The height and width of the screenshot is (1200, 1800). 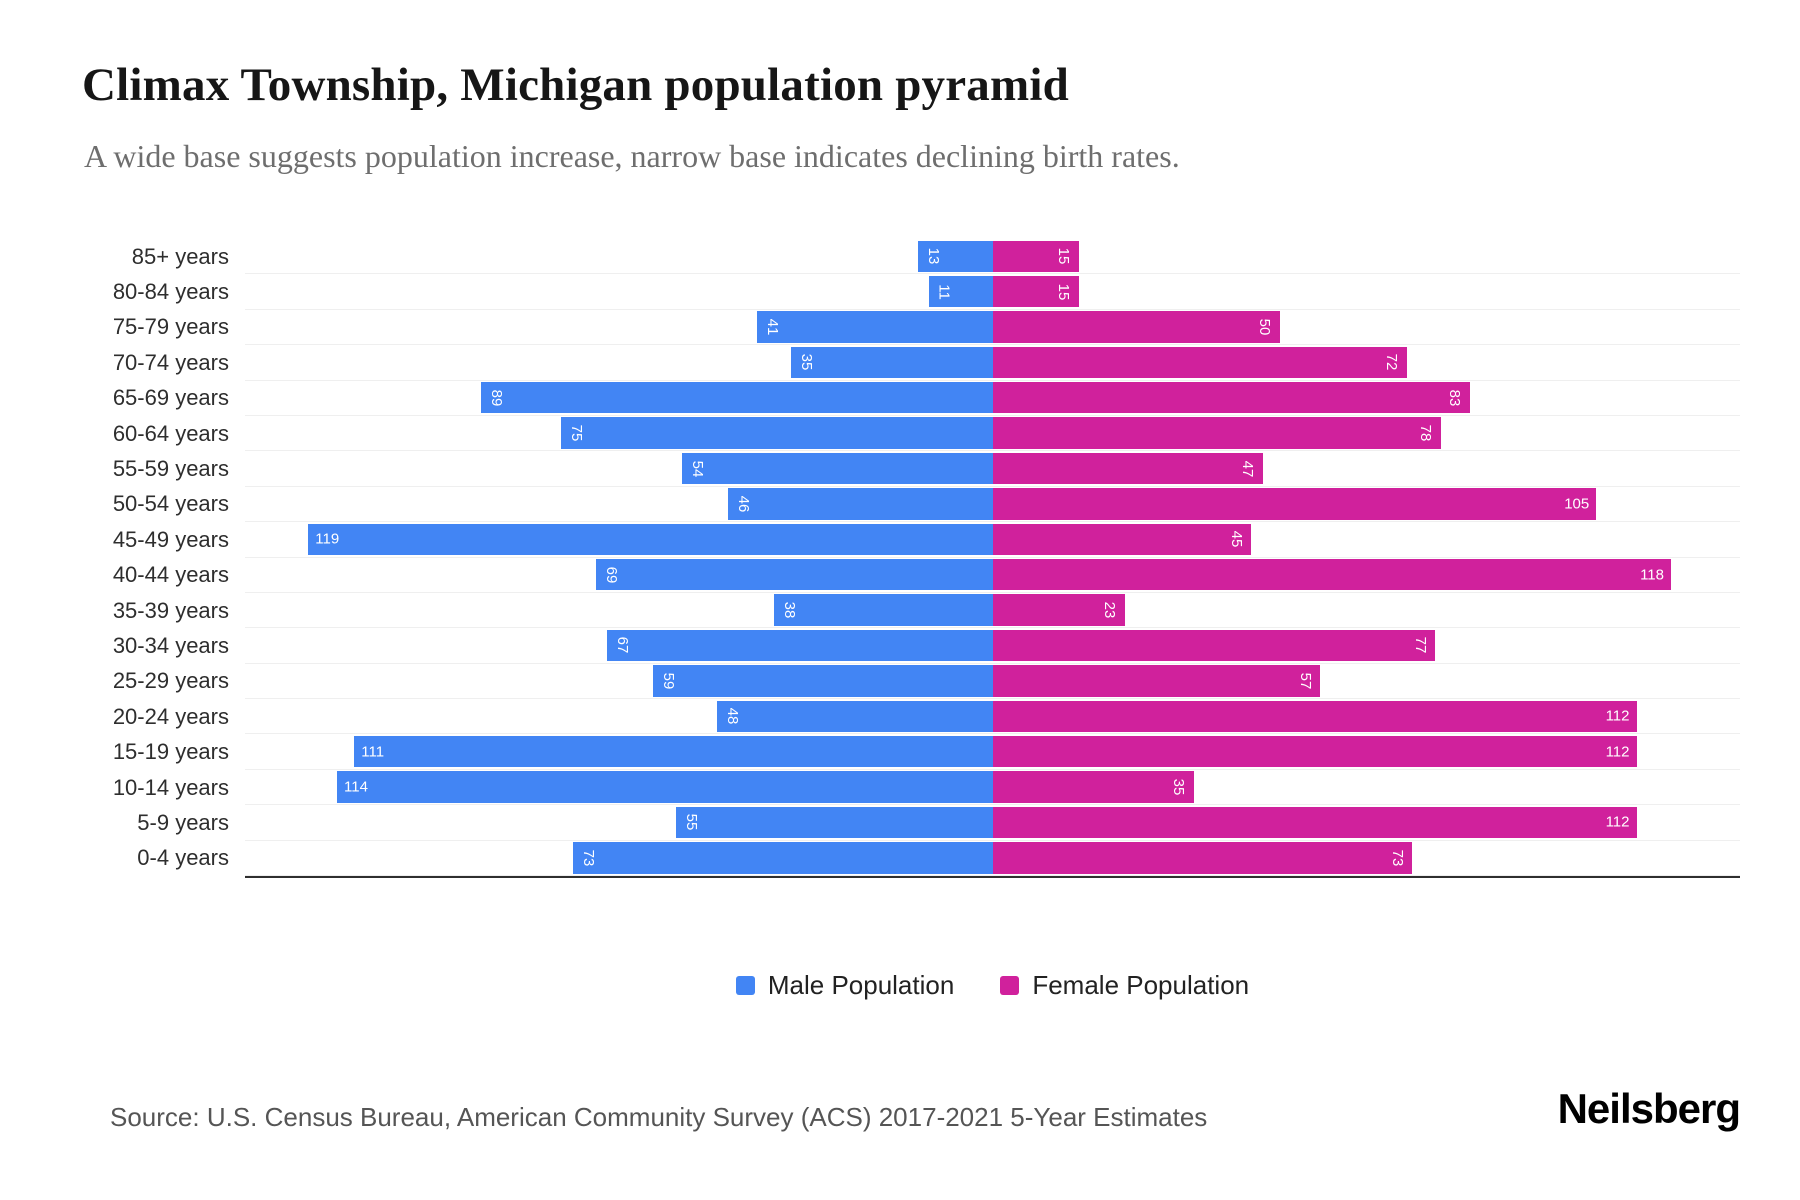 I want to click on male-value-label: 73, so click(x=588, y=858).